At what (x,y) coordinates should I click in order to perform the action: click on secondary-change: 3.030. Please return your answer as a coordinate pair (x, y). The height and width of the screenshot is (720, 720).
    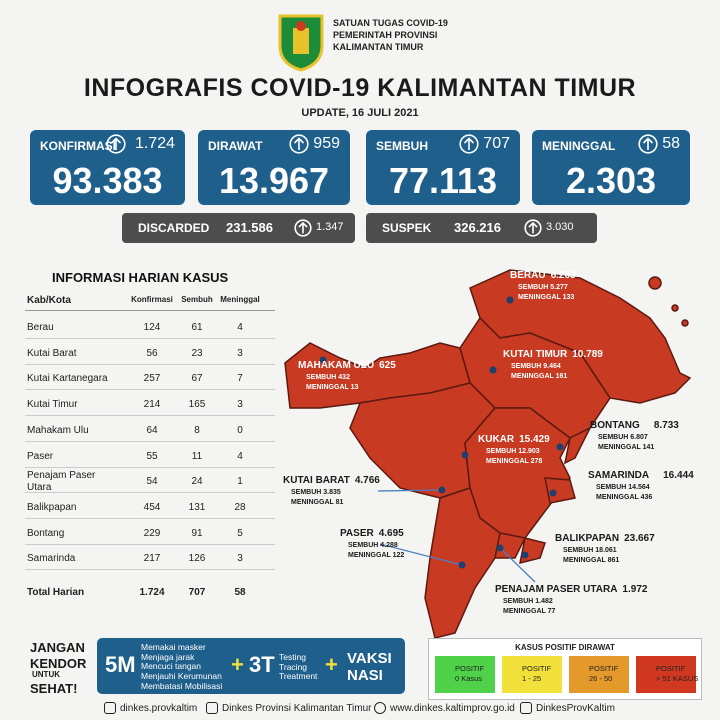
    Looking at the image, I should click on (560, 227).